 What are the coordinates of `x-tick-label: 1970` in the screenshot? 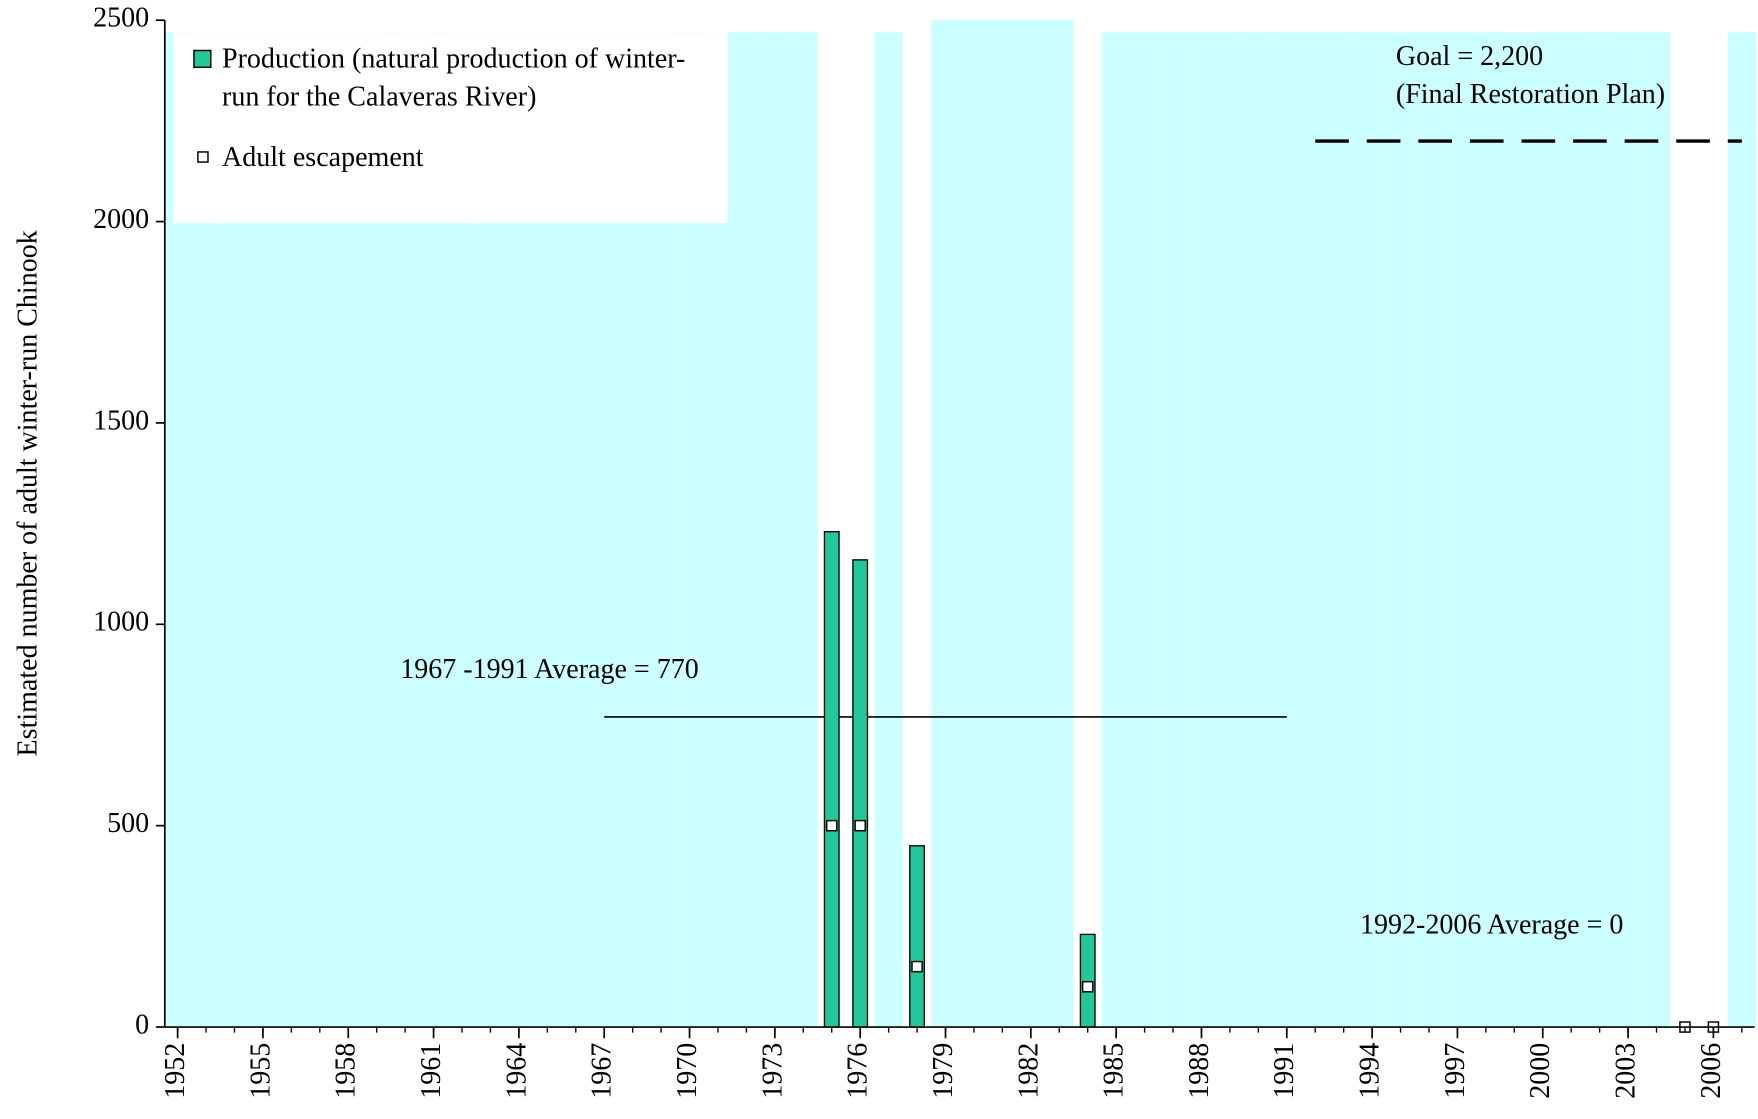 It's located at (687, 1071).